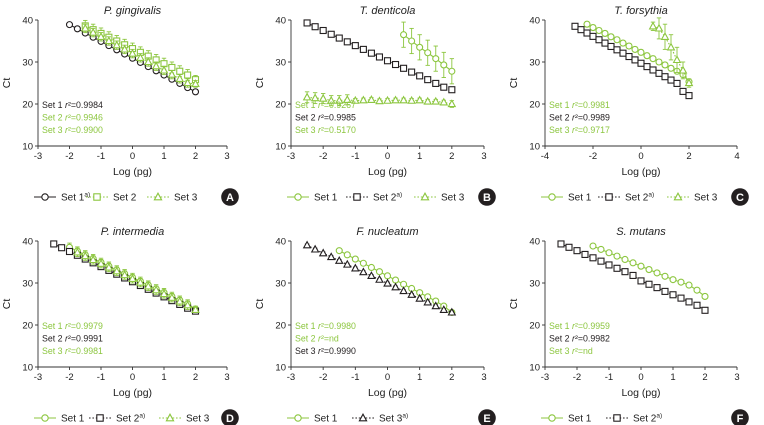 This screenshot has width=764, height=425. I want to click on y-tick-label: 20, so click(280, 104).